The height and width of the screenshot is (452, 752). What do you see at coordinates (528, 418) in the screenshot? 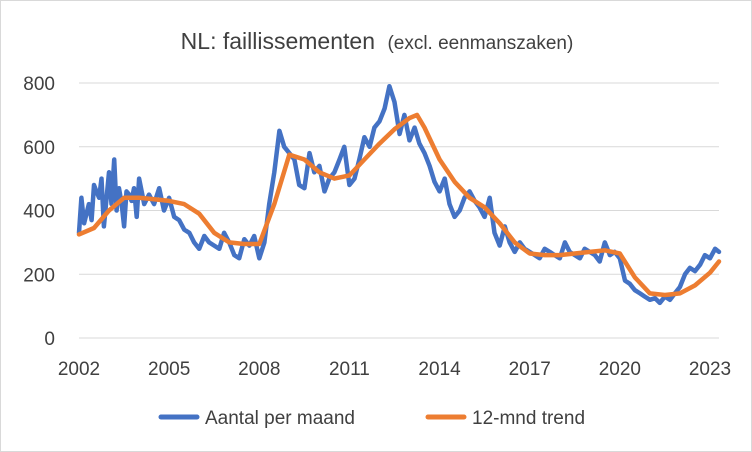
I see `legend-label: 12-mnd trend` at bounding box center [528, 418].